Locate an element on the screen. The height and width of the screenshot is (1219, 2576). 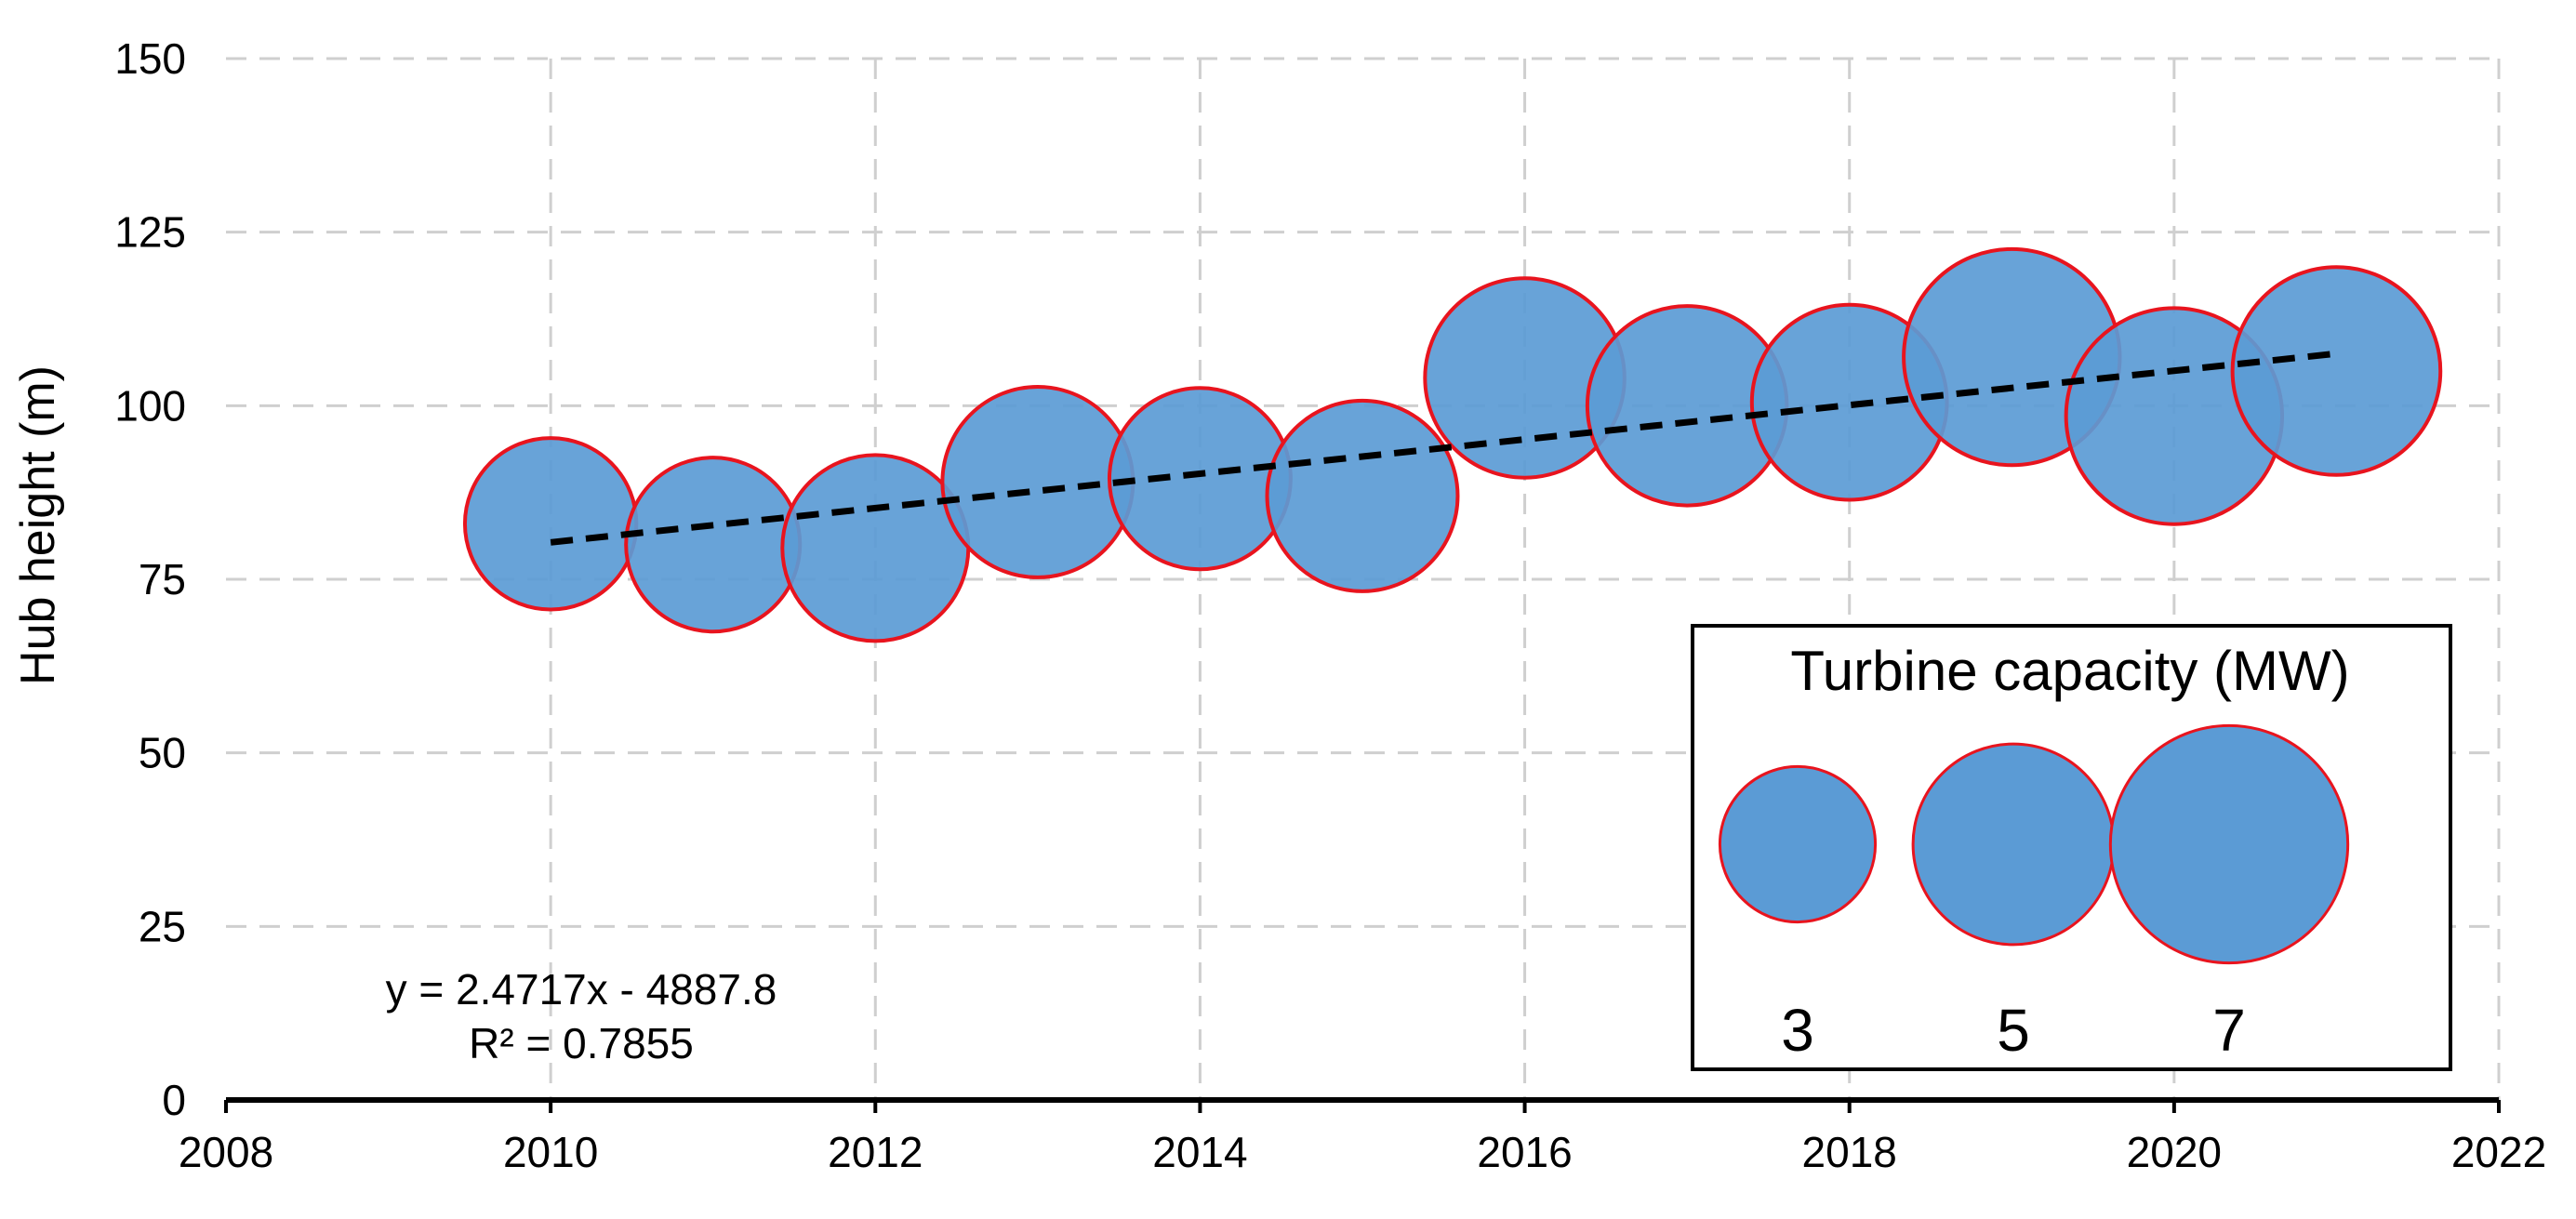
x-axis-ticks: 2008 2010 2012 2014 2016 2018 2020 2022 is located at coordinates (1362, 1138).